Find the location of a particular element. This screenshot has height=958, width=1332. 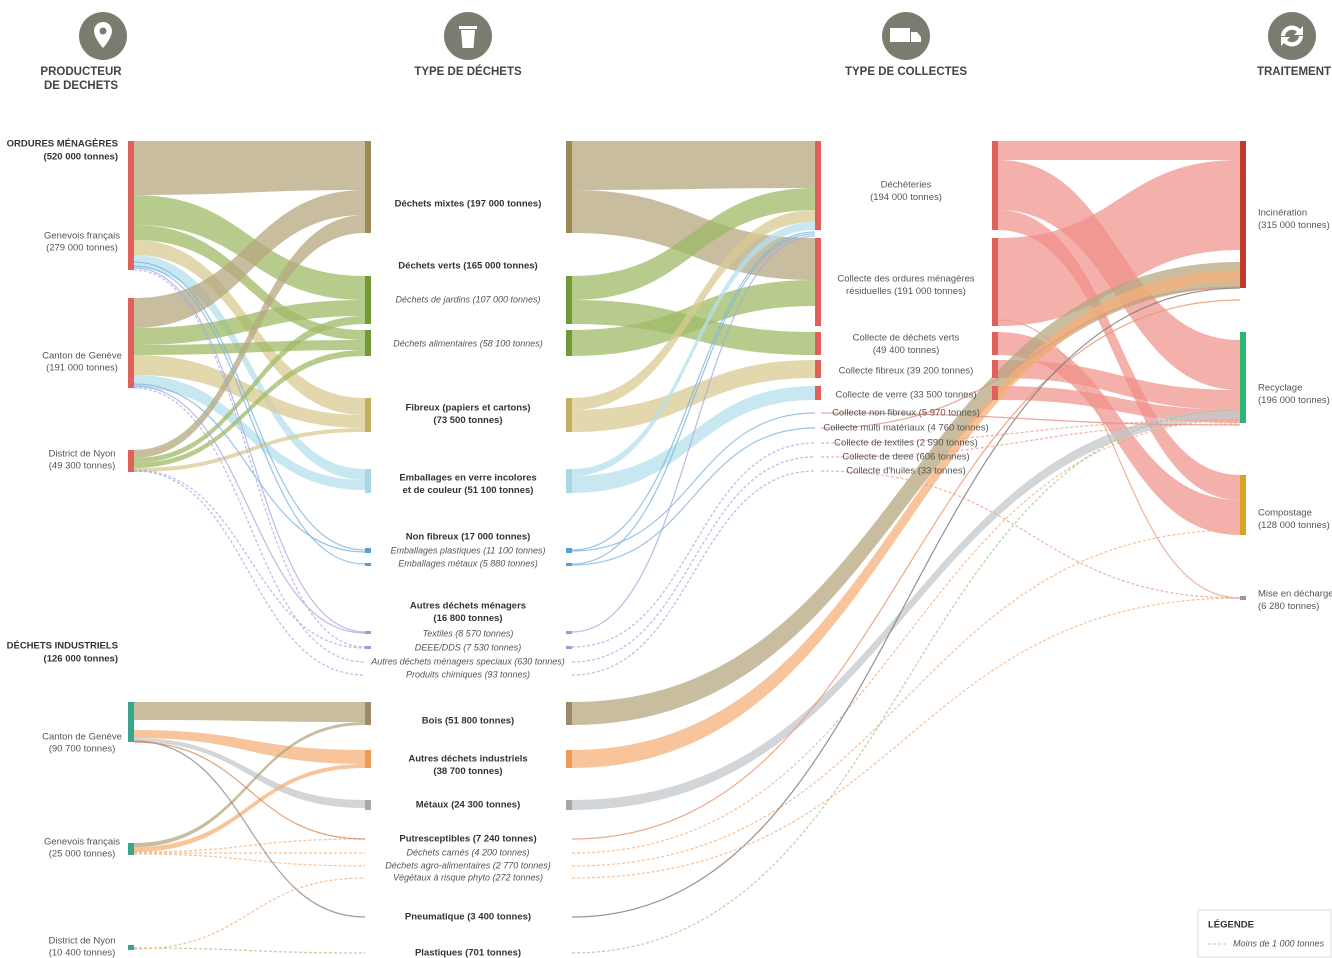

collection-type: (49 400 tonnes) is located at coordinates (906, 350).